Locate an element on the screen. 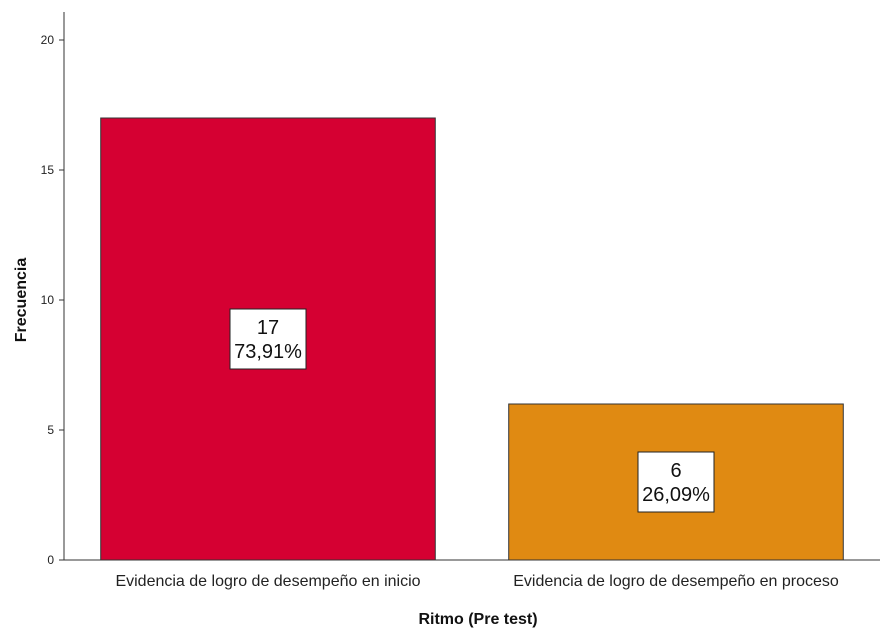 The image size is (883, 632). y-tick-label: 10 is located at coordinates (48, 300).